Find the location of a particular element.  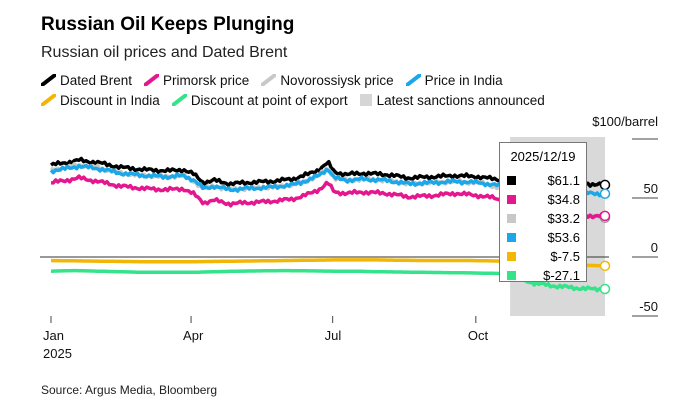

tooltip-value: $61.1 is located at coordinates (563, 180).